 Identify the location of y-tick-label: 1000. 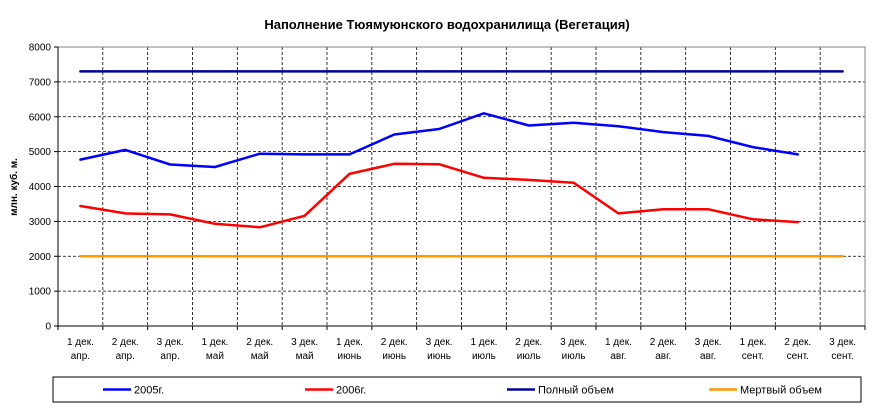
(40, 292).